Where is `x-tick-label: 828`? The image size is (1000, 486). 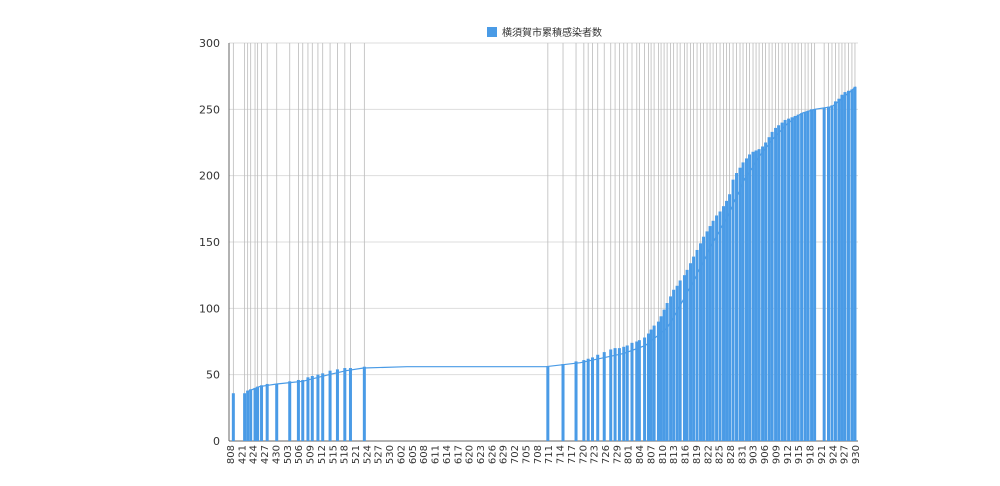
x-tick-label: 828 is located at coordinates (731, 454).